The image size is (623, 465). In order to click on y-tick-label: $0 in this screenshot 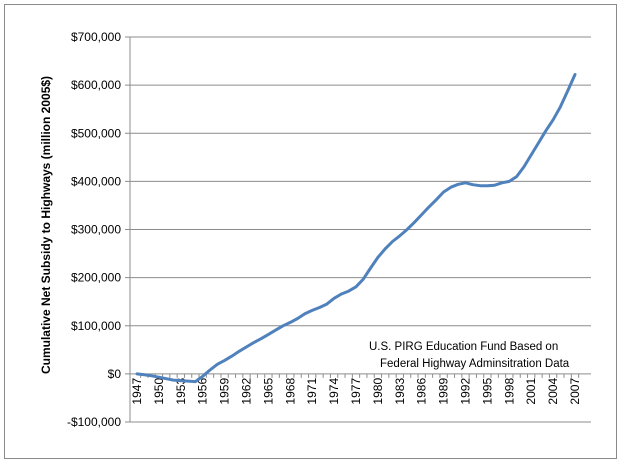, I will do `click(115, 374)`.